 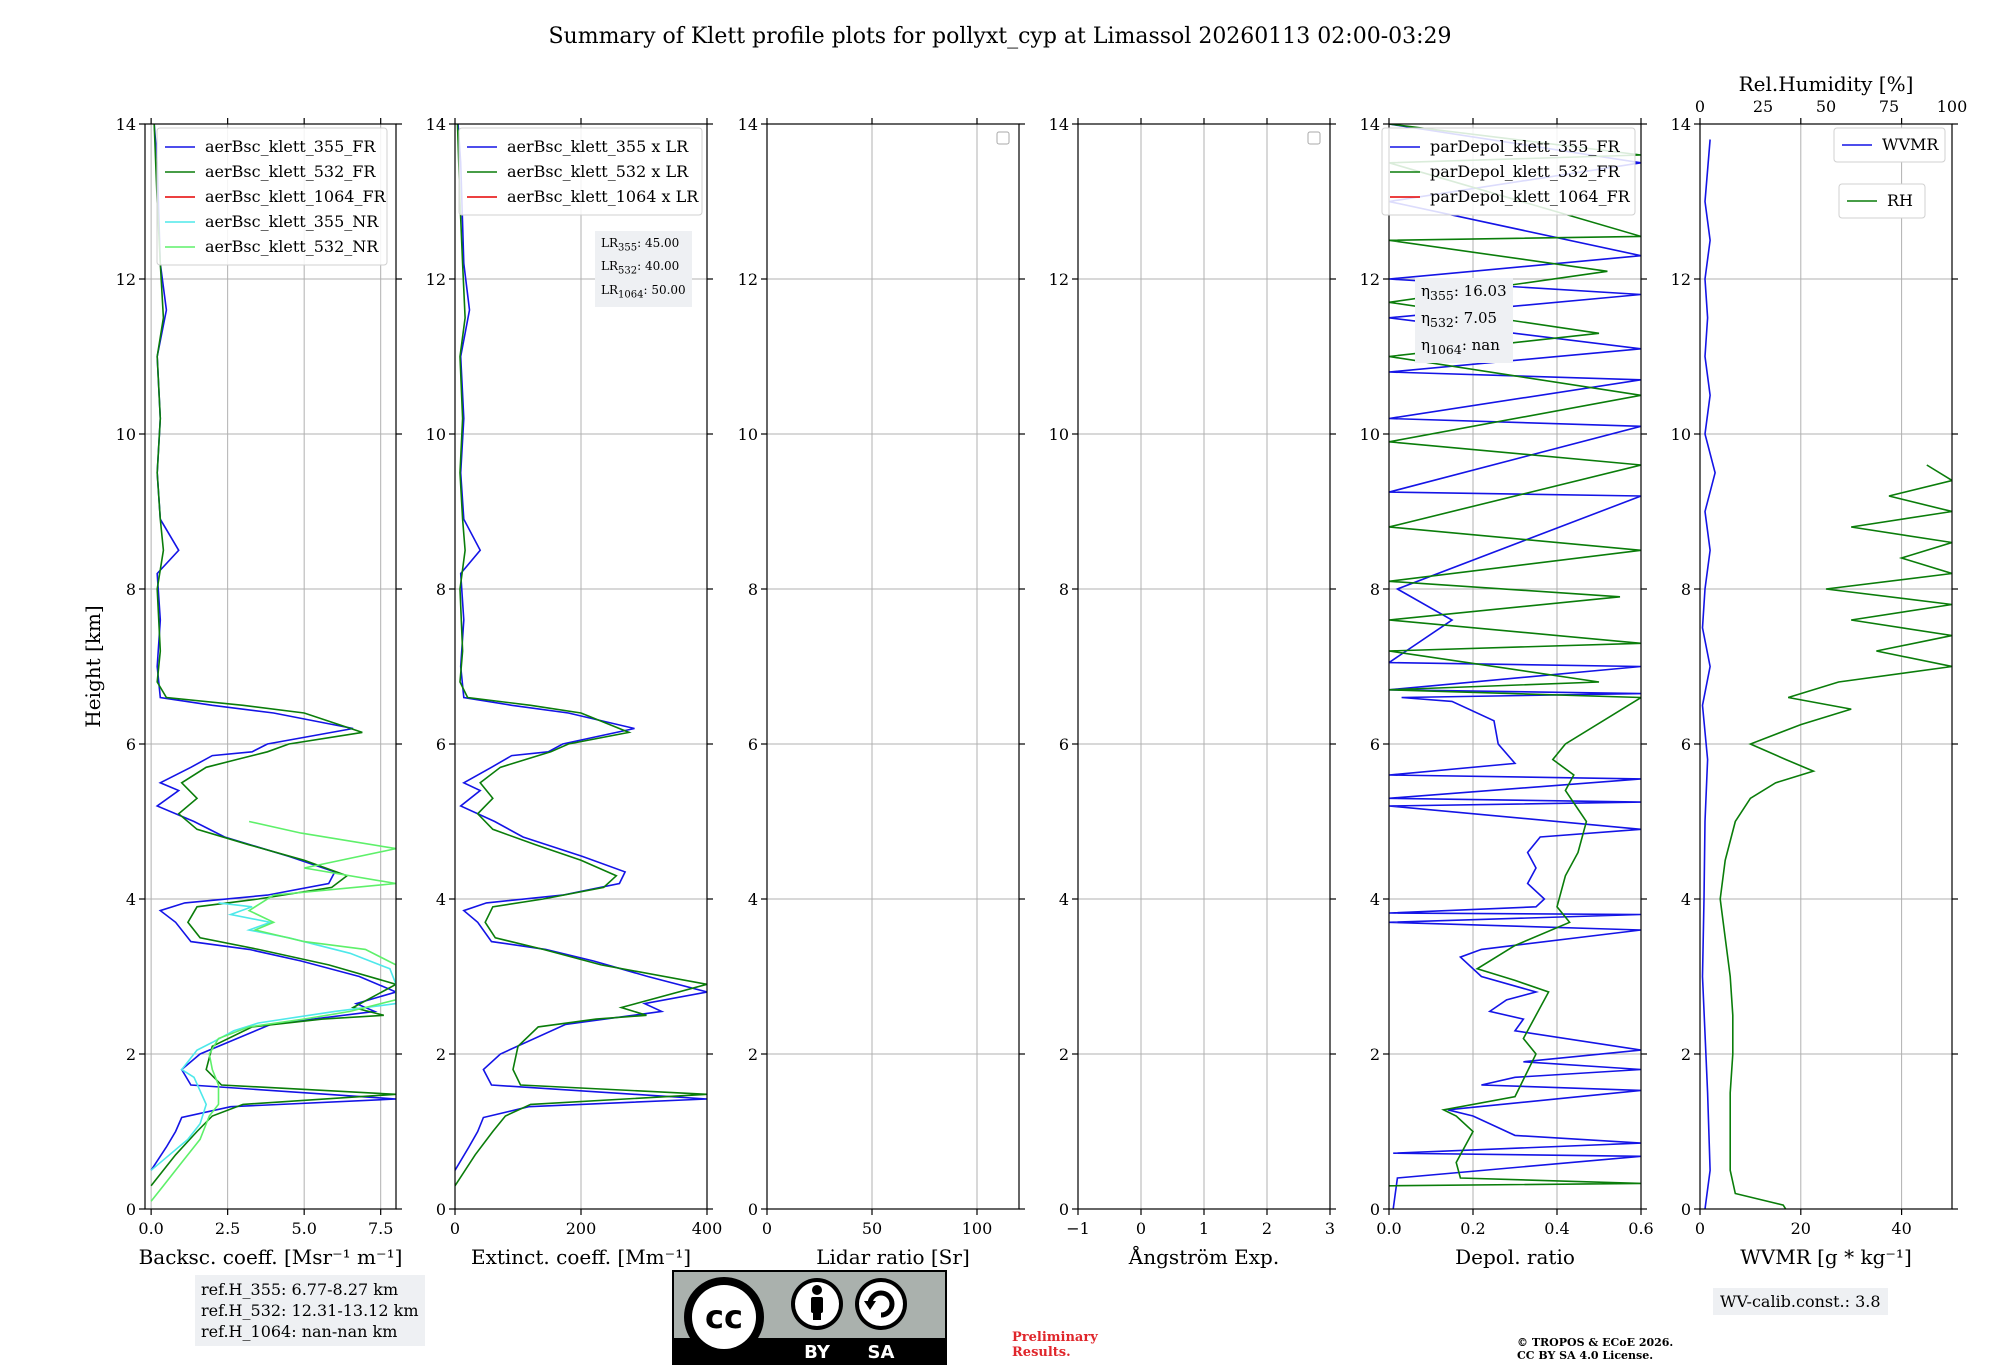 I want to click on series-line-aerBsc_klett_355_FR, so click(x=273, y=647).